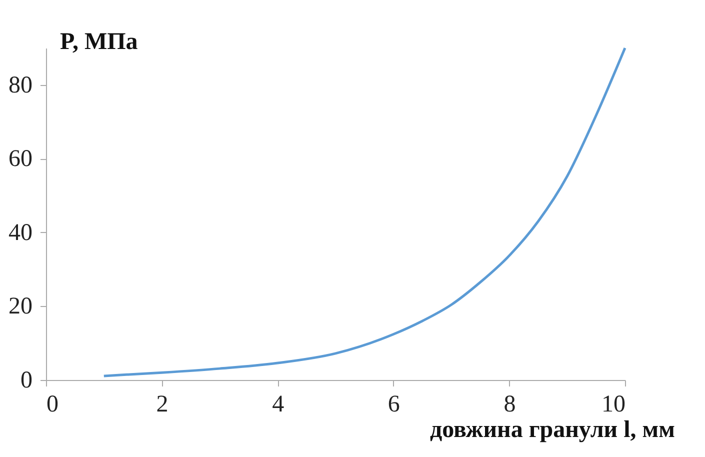  Describe the element at coordinates (278, 405) in the screenshot. I see `x-tick-label: 4` at that location.